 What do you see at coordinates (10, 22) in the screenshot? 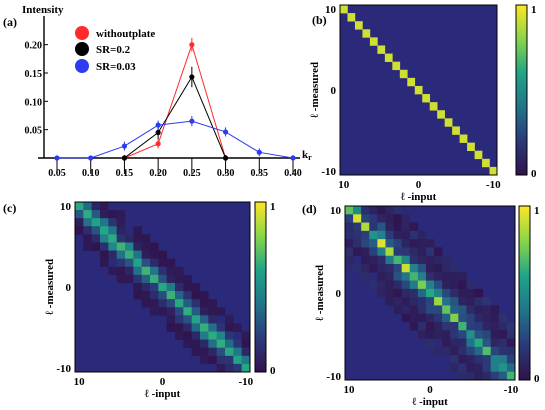
I see `panel-label-a: (a)` at bounding box center [10, 22].